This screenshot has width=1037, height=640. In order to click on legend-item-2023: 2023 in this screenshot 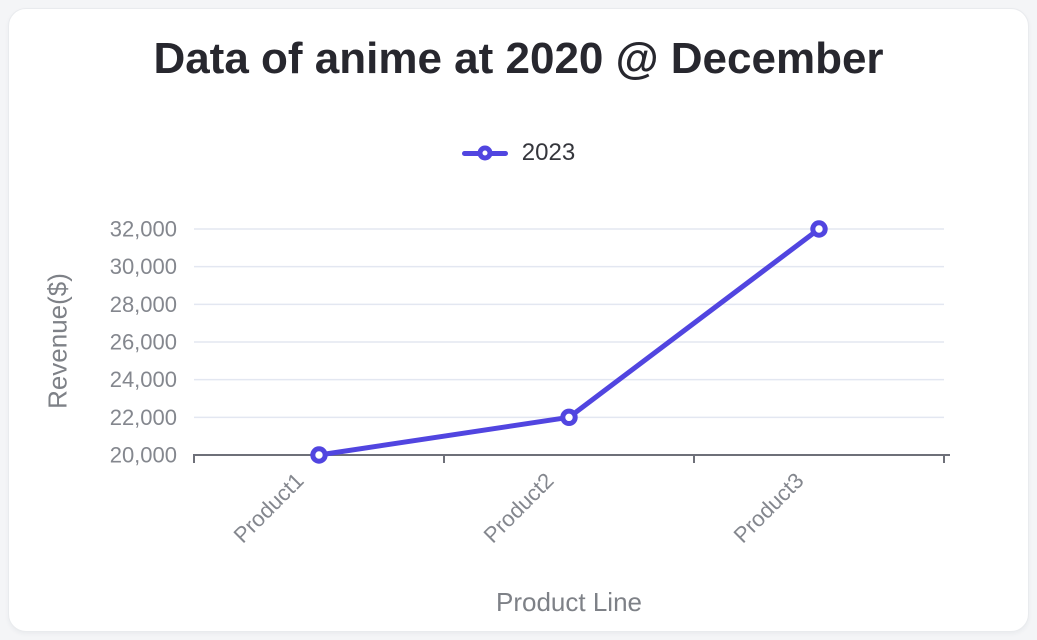, I will do `click(518, 153)`.